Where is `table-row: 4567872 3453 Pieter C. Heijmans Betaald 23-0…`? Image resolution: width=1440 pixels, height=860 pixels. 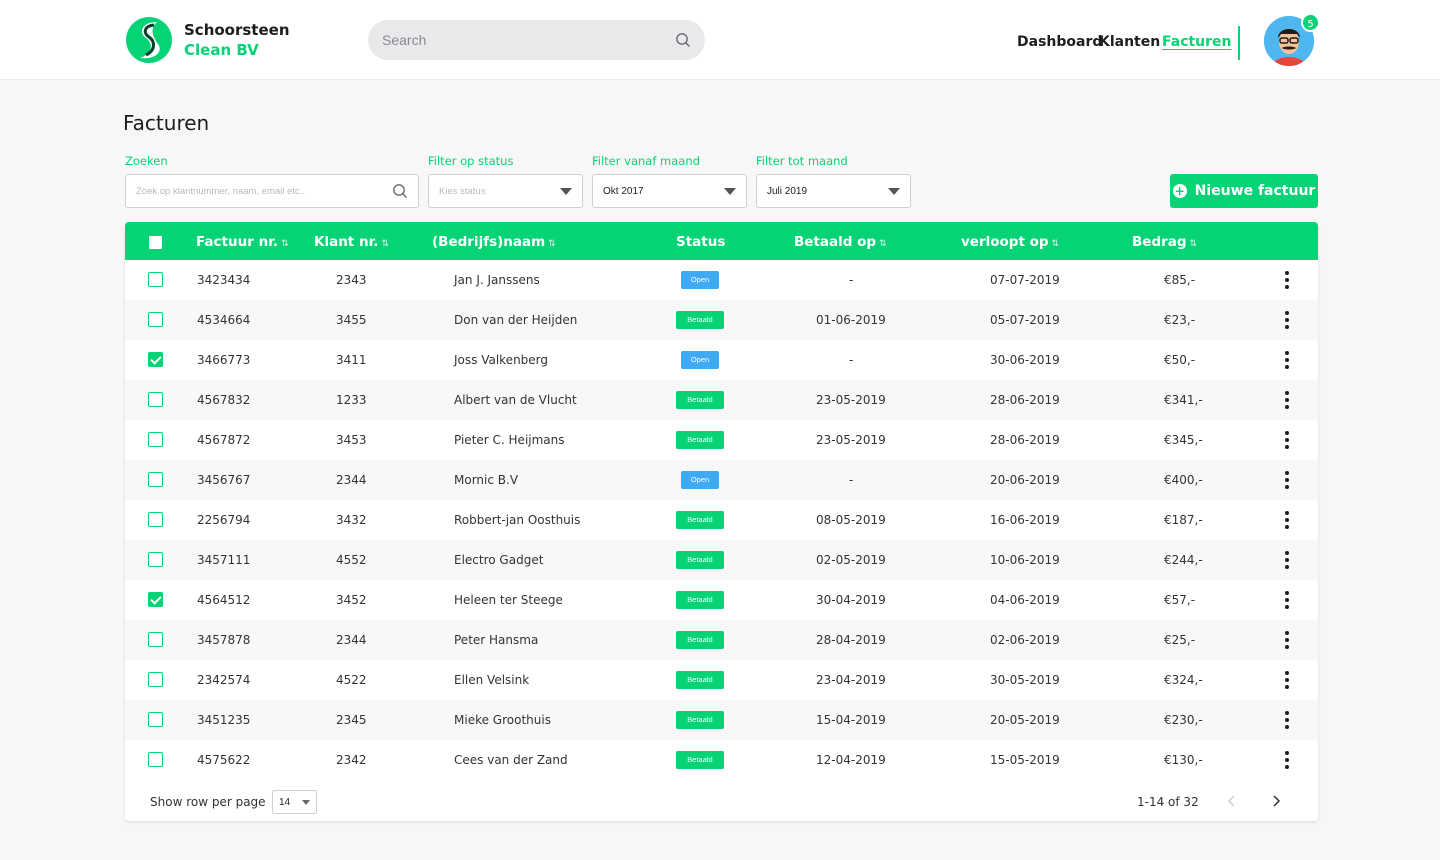
table-row: 4567872 3453 Pieter C. Heijmans Betaald 23-0… is located at coordinates (721, 440).